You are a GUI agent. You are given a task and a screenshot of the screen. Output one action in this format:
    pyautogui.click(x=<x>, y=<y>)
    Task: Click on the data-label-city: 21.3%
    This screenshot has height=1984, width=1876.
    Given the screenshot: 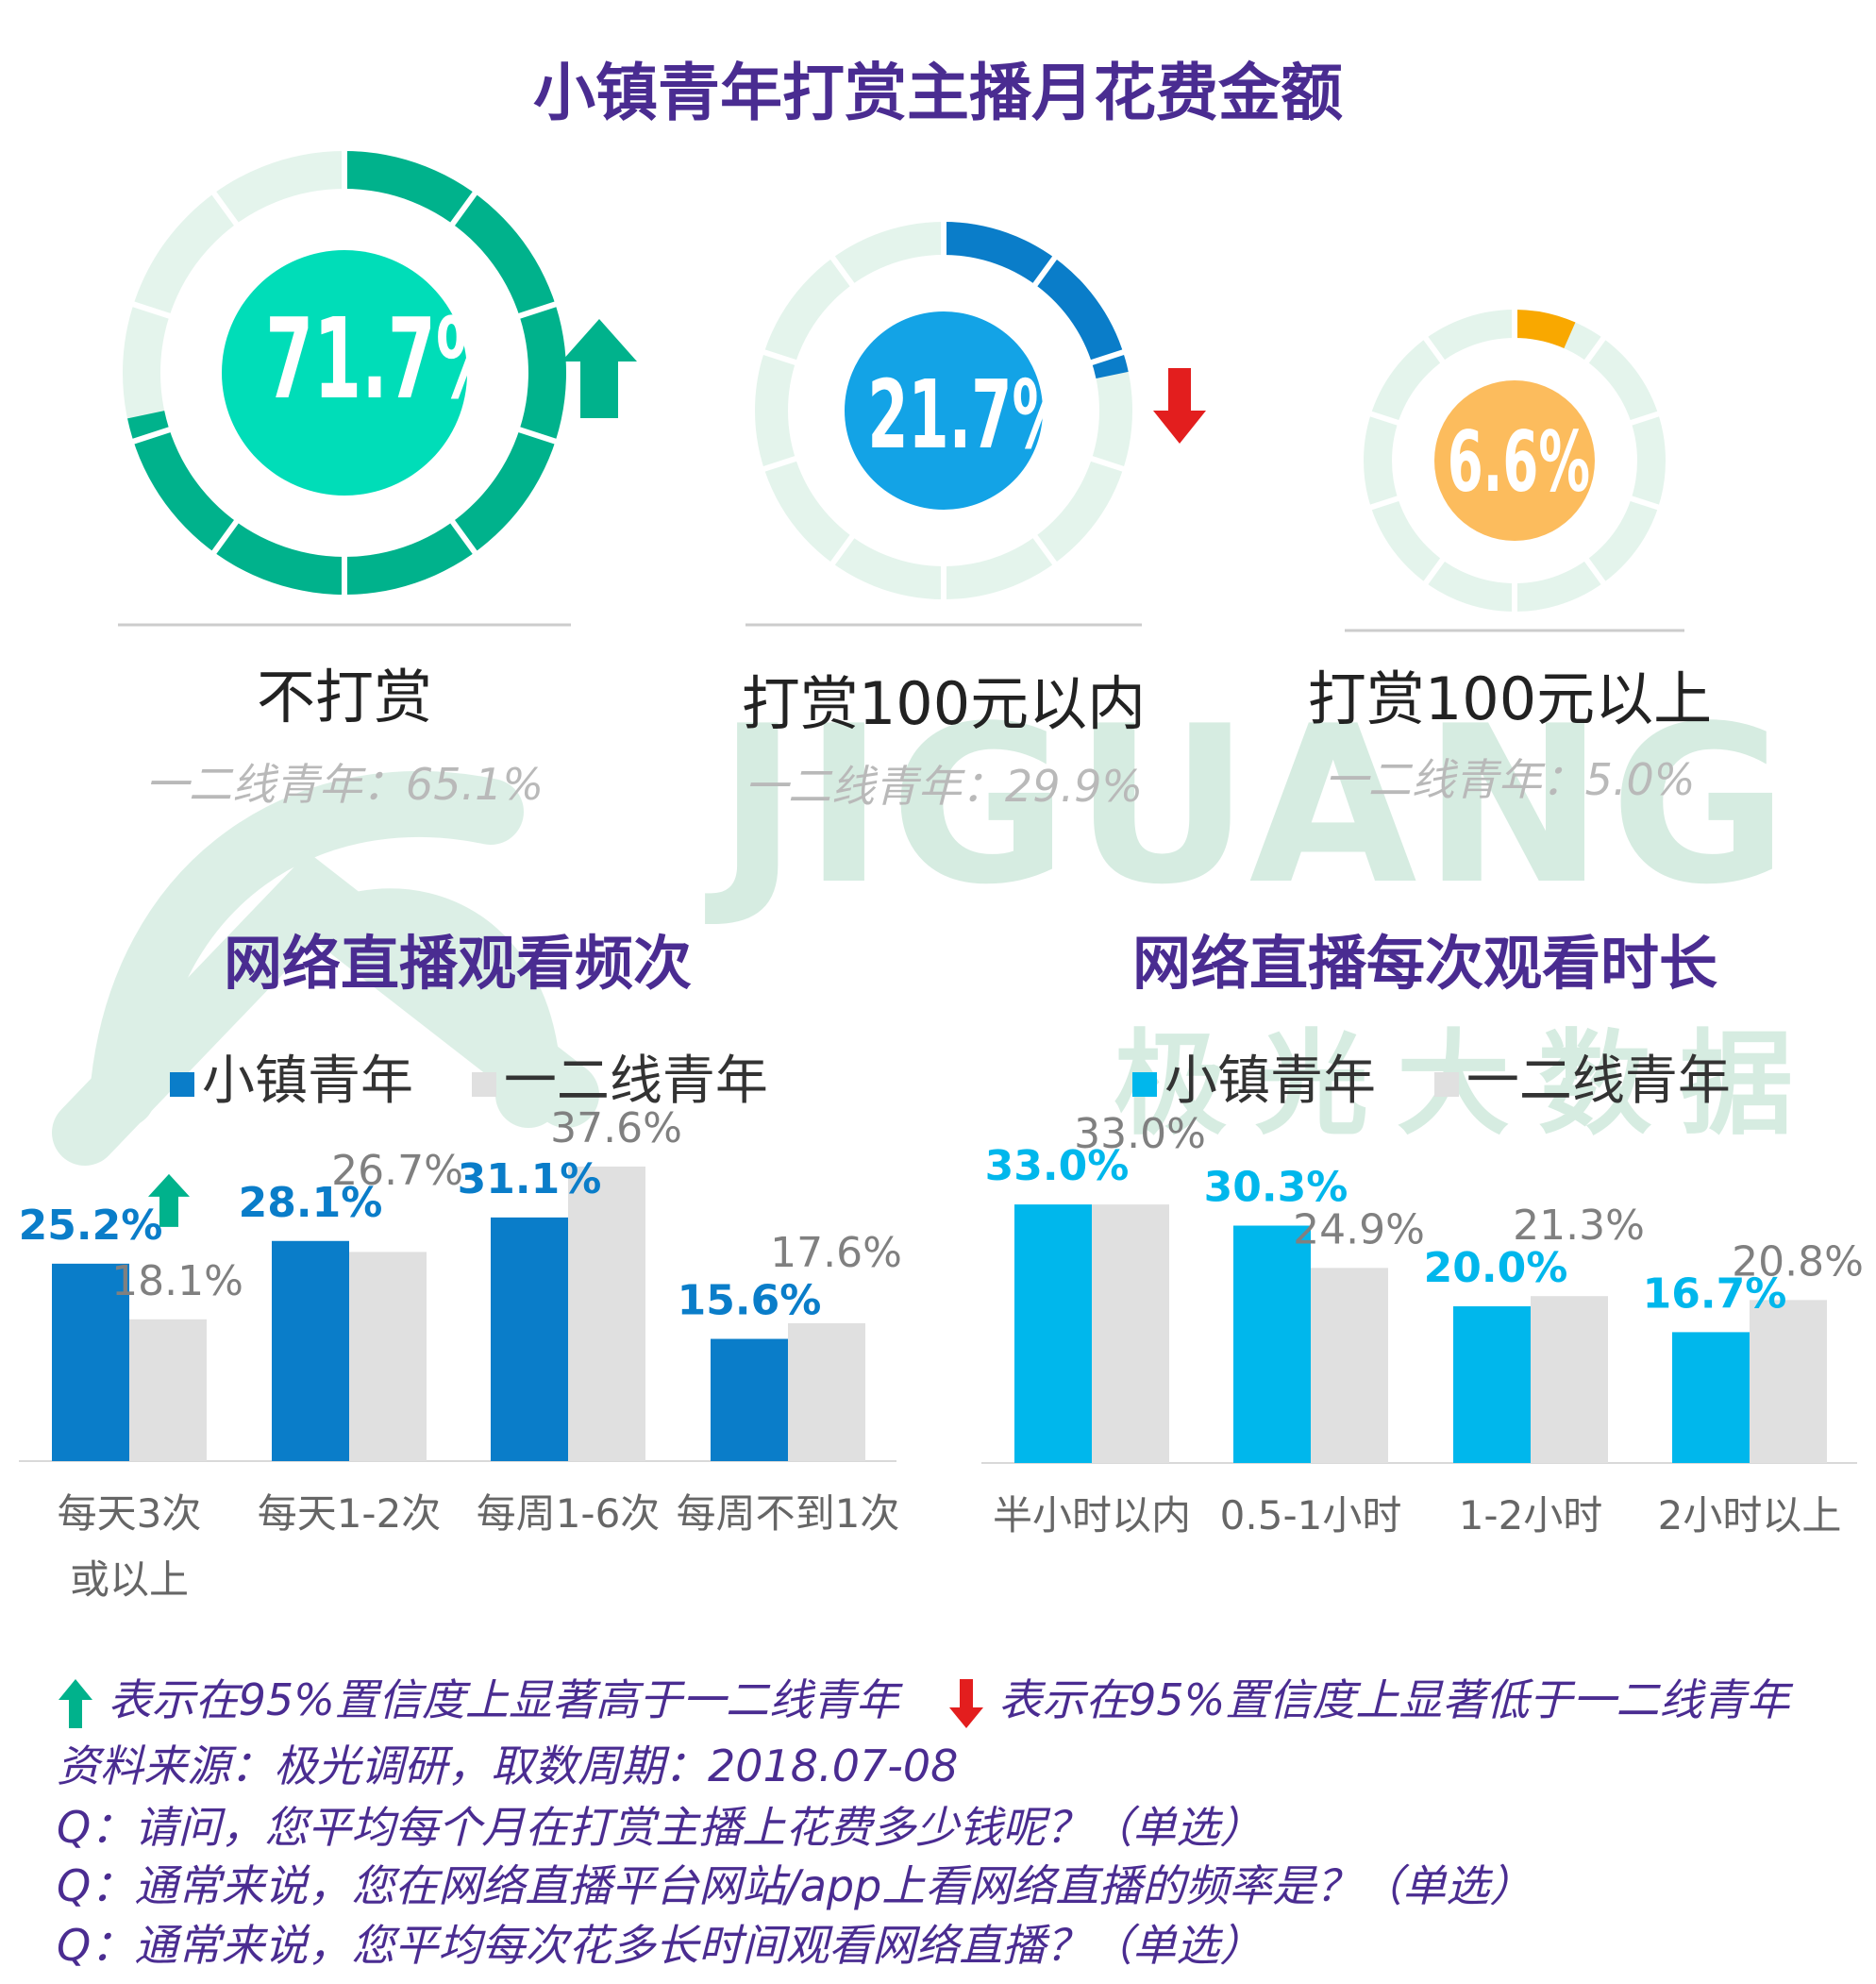 What is the action you would take?
    pyautogui.click(x=1579, y=1226)
    